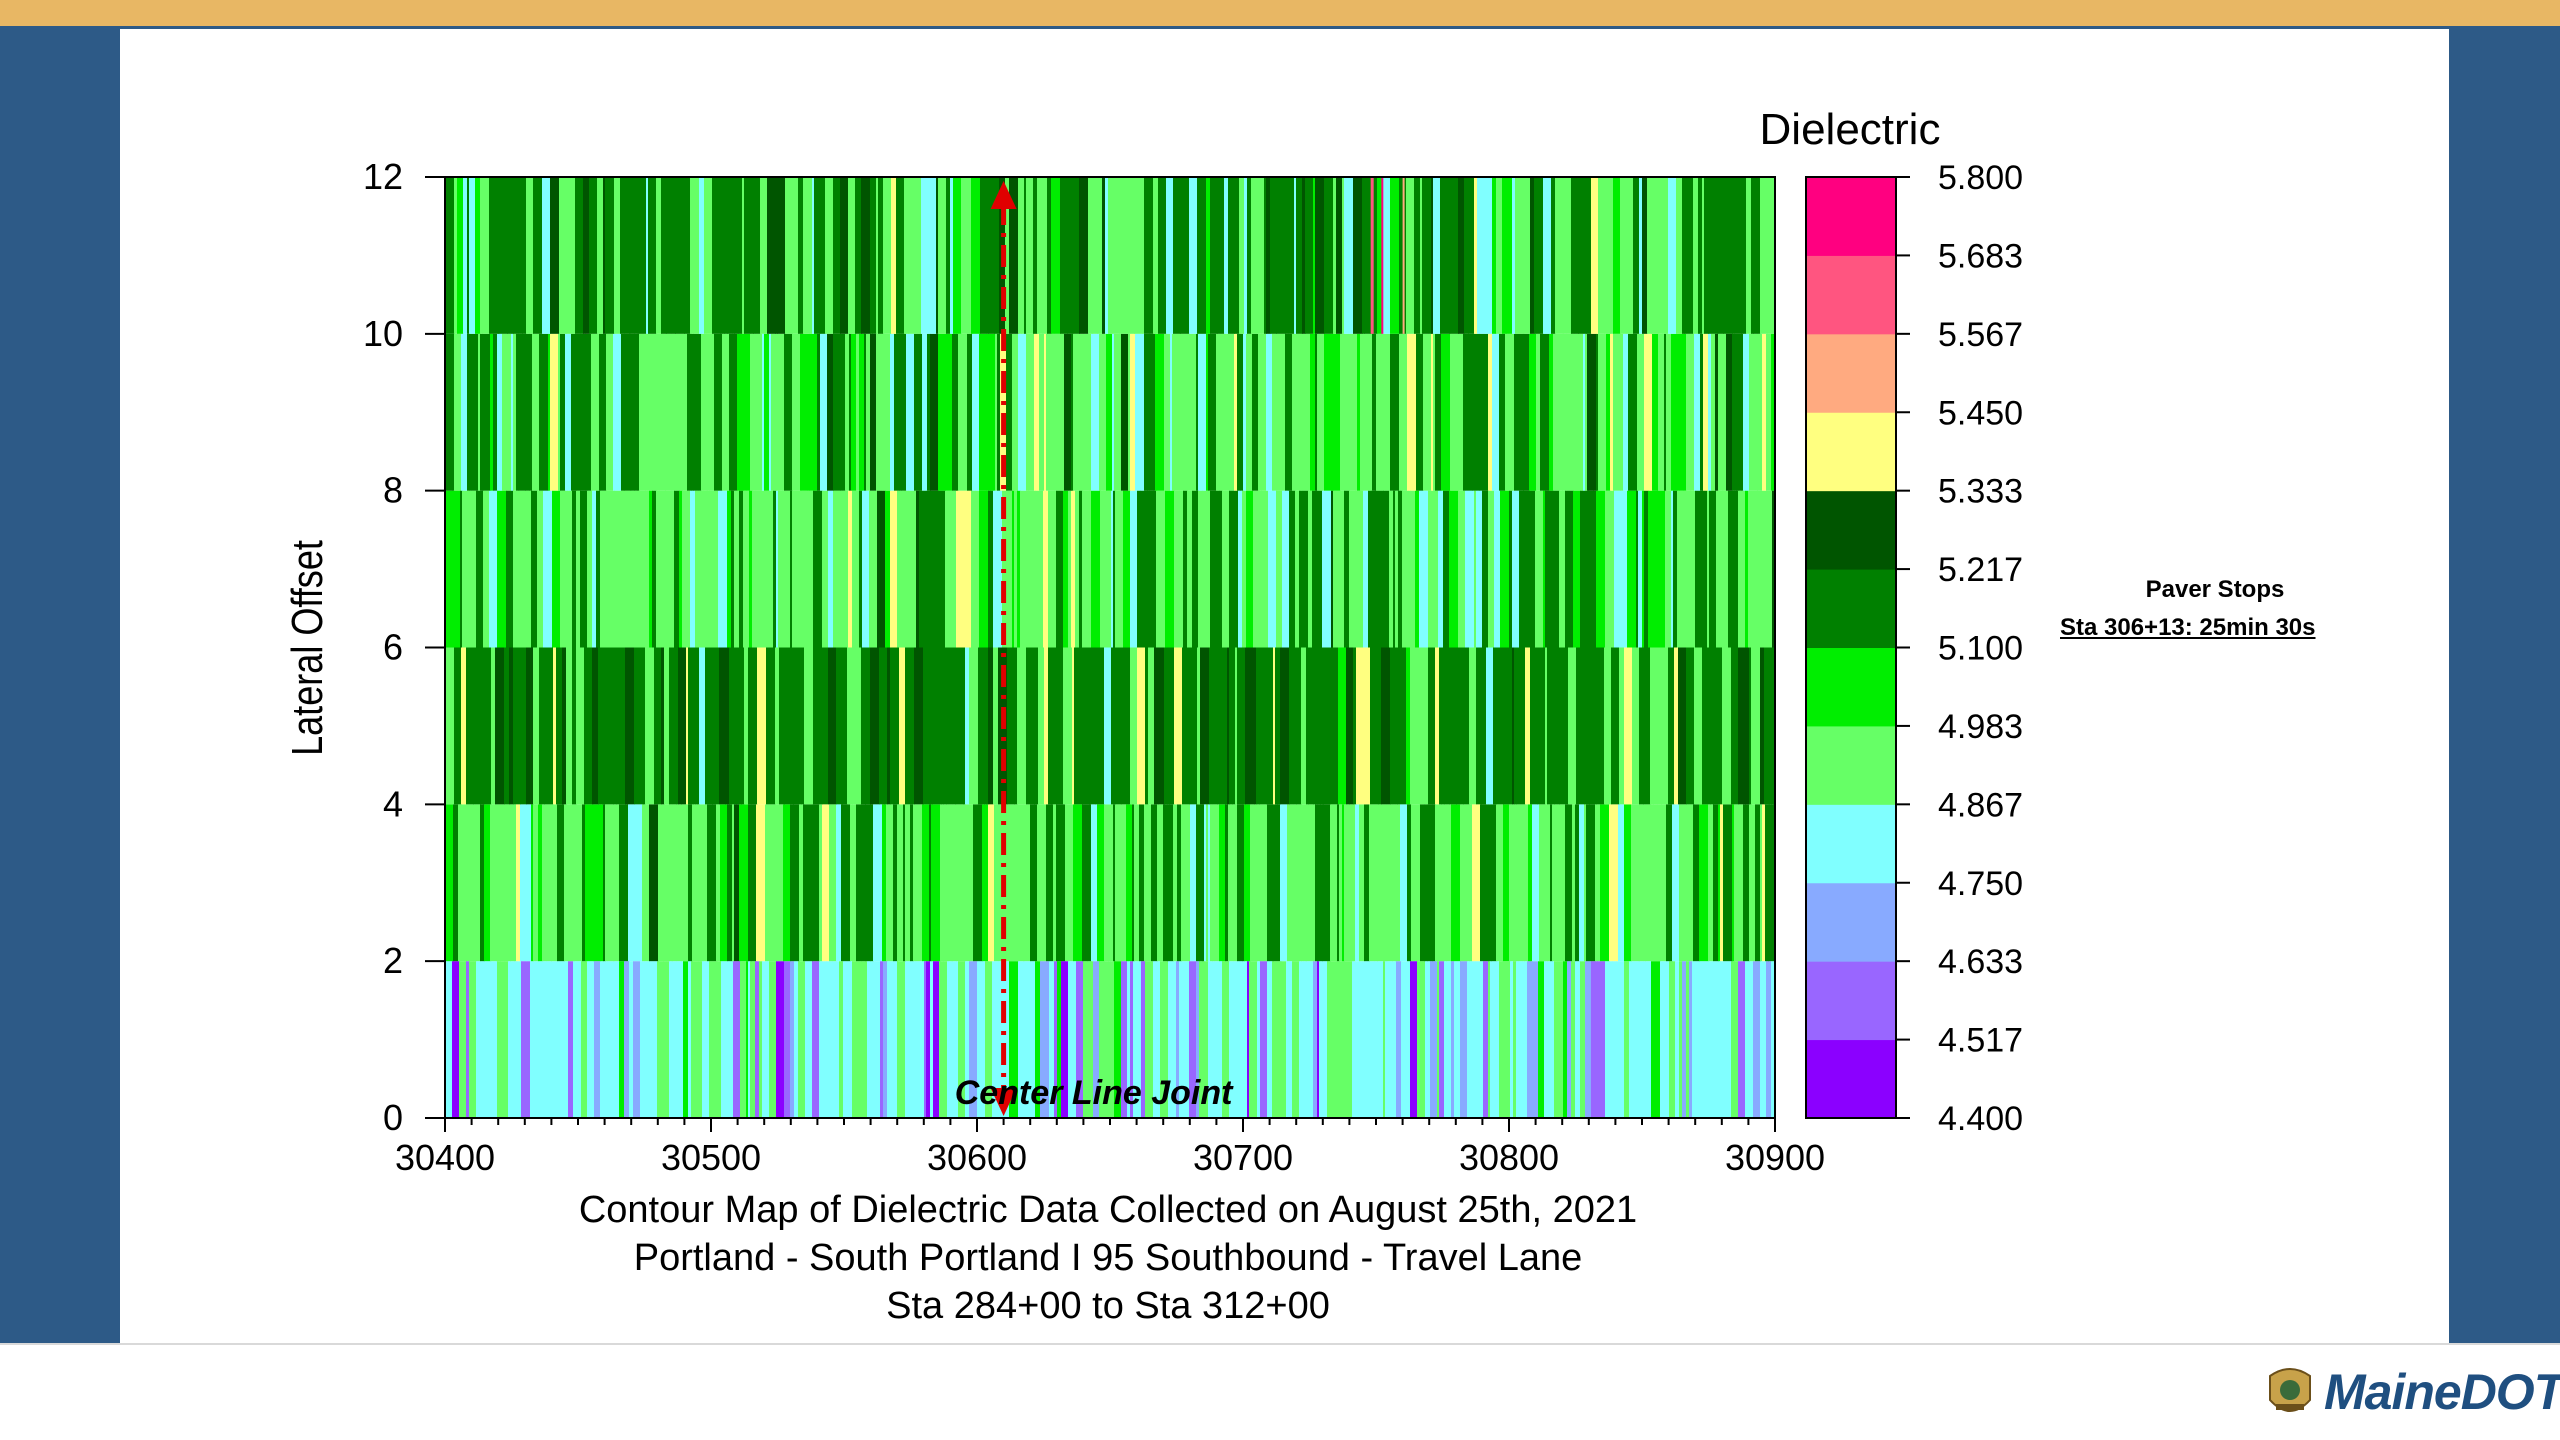  What do you see at coordinates (2442, 1392) in the screenshot?
I see `logo-text: MaineDOT` at bounding box center [2442, 1392].